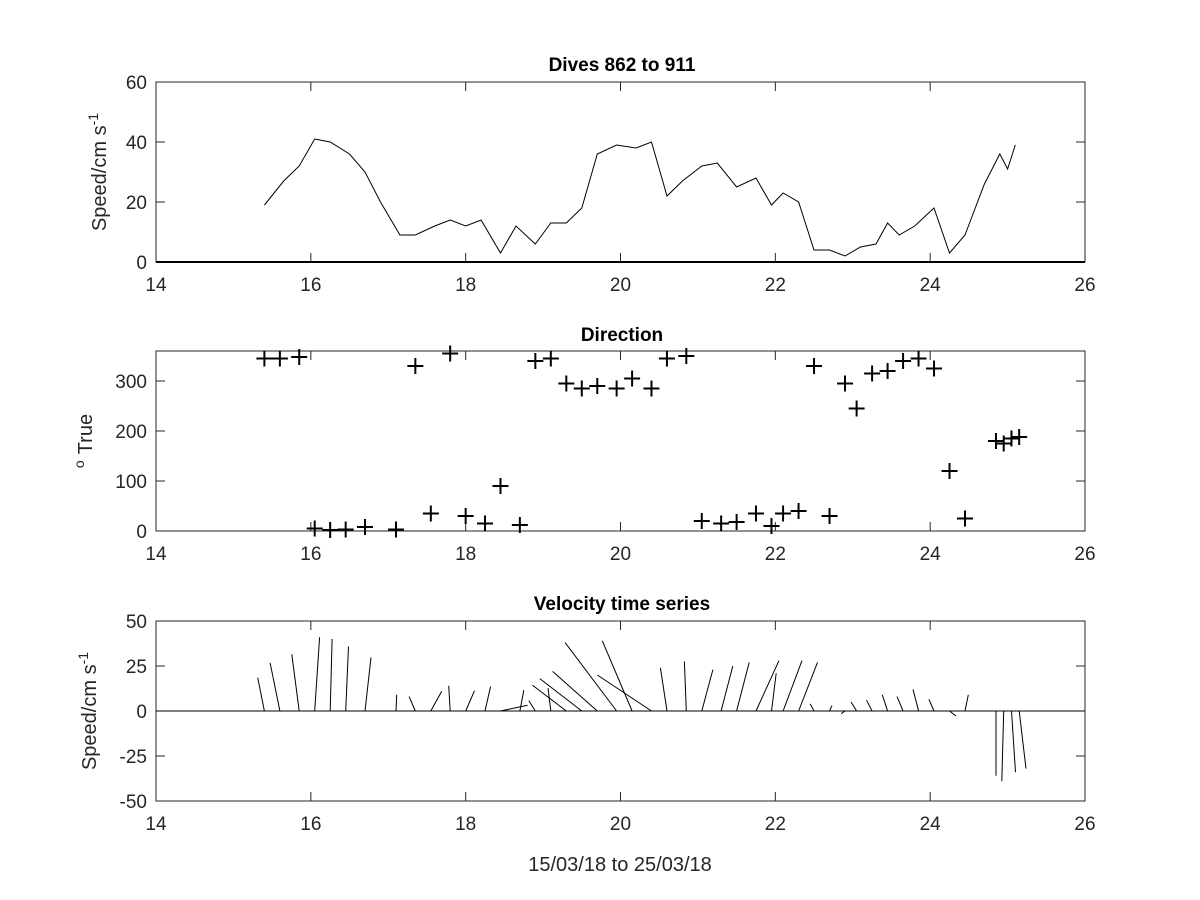 Image resolution: width=1200 pixels, height=900 pixels. Describe the element at coordinates (465, 824) in the screenshot. I see `velocity-x-tick-label: 18` at that location.